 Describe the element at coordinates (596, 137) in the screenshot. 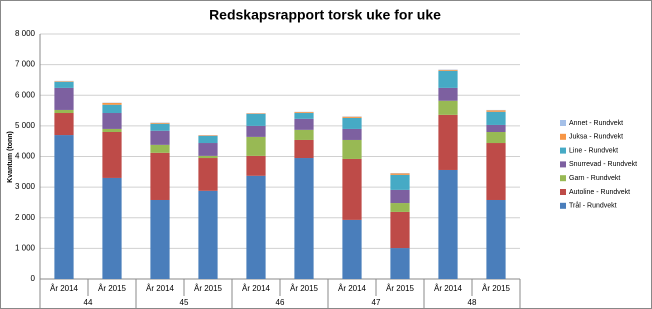

I see `legend-label: Juksa - Rundvekt` at that location.